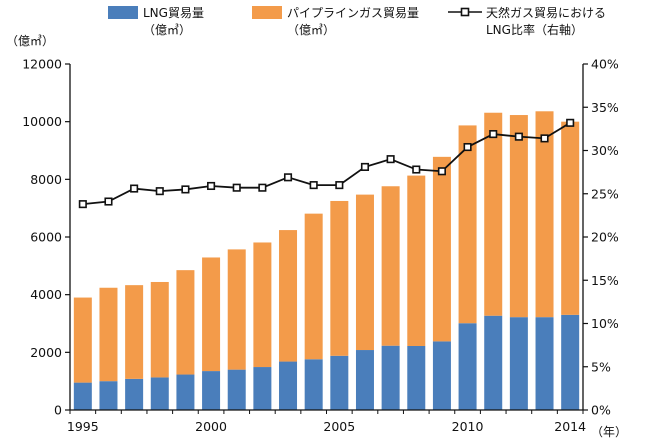 This screenshot has width=650, height=443. Describe the element at coordinates (465, 12) in the screenshot. I see `legend-marker-ratio` at that location.